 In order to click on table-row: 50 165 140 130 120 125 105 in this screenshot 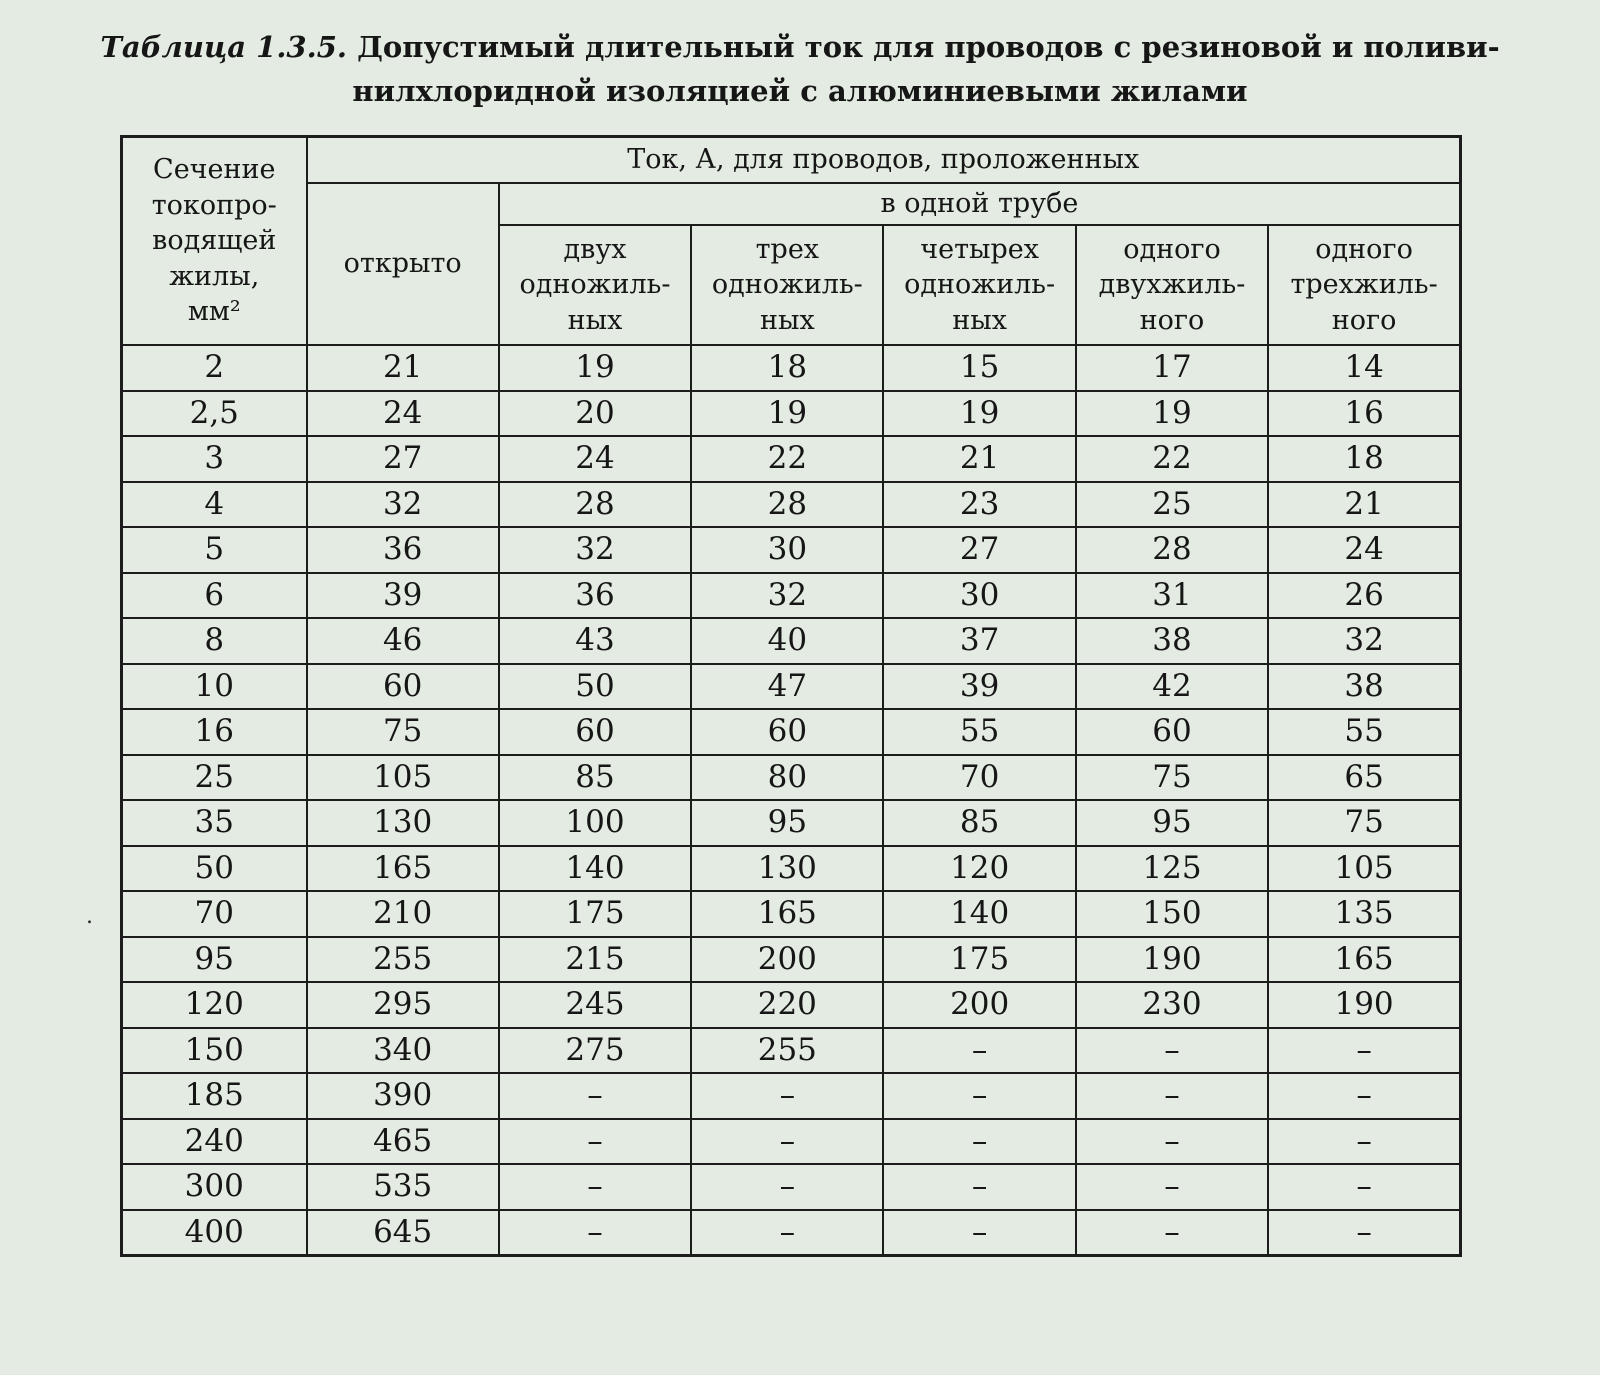, I will do `click(791, 868)`.